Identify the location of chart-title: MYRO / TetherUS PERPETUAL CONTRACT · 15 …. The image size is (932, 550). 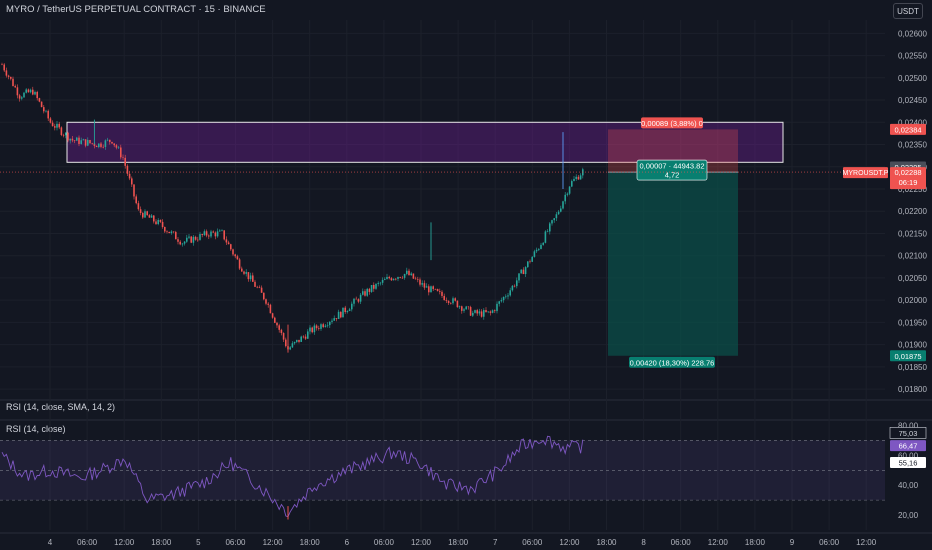
(136, 9).